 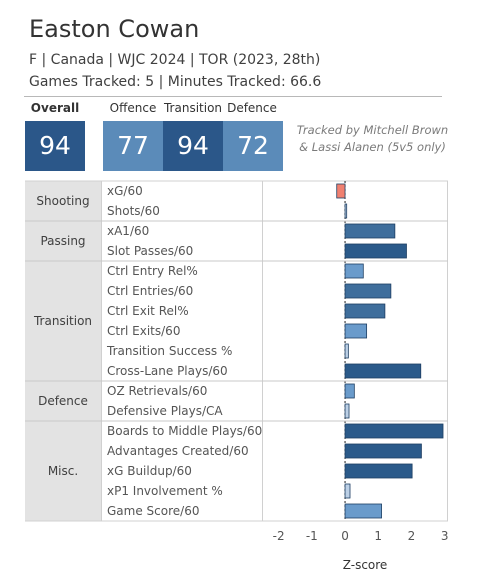 I want to click on x-tick-label: 2, so click(x=412, y=536).